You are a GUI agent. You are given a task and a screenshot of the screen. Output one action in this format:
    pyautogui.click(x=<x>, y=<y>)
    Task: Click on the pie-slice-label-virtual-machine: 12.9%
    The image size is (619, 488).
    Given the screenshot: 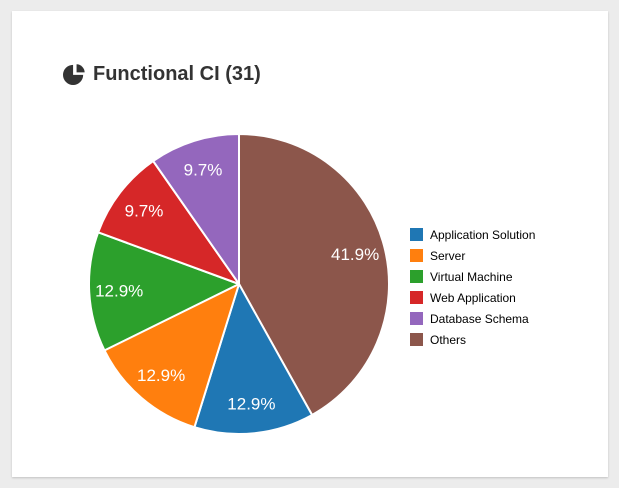 What is the action you would take?
    pyautogui.click(x=119, y=290)
    